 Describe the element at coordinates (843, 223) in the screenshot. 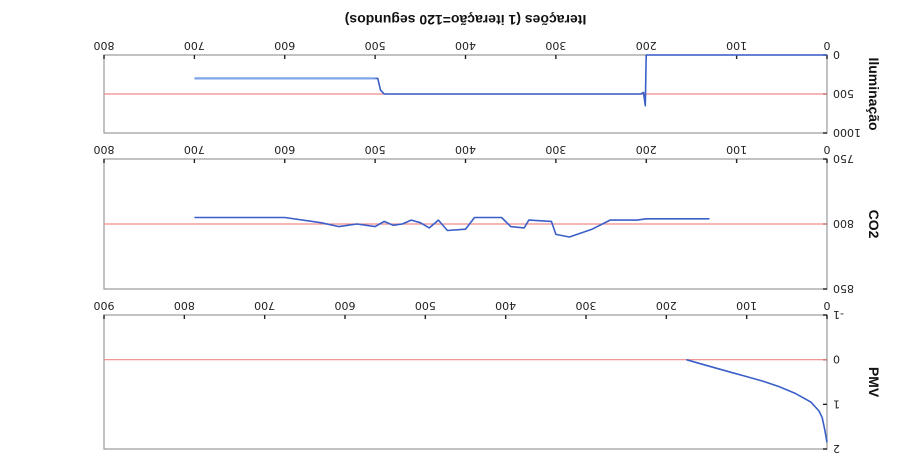

I see `y-tick-label: 800` at that location.